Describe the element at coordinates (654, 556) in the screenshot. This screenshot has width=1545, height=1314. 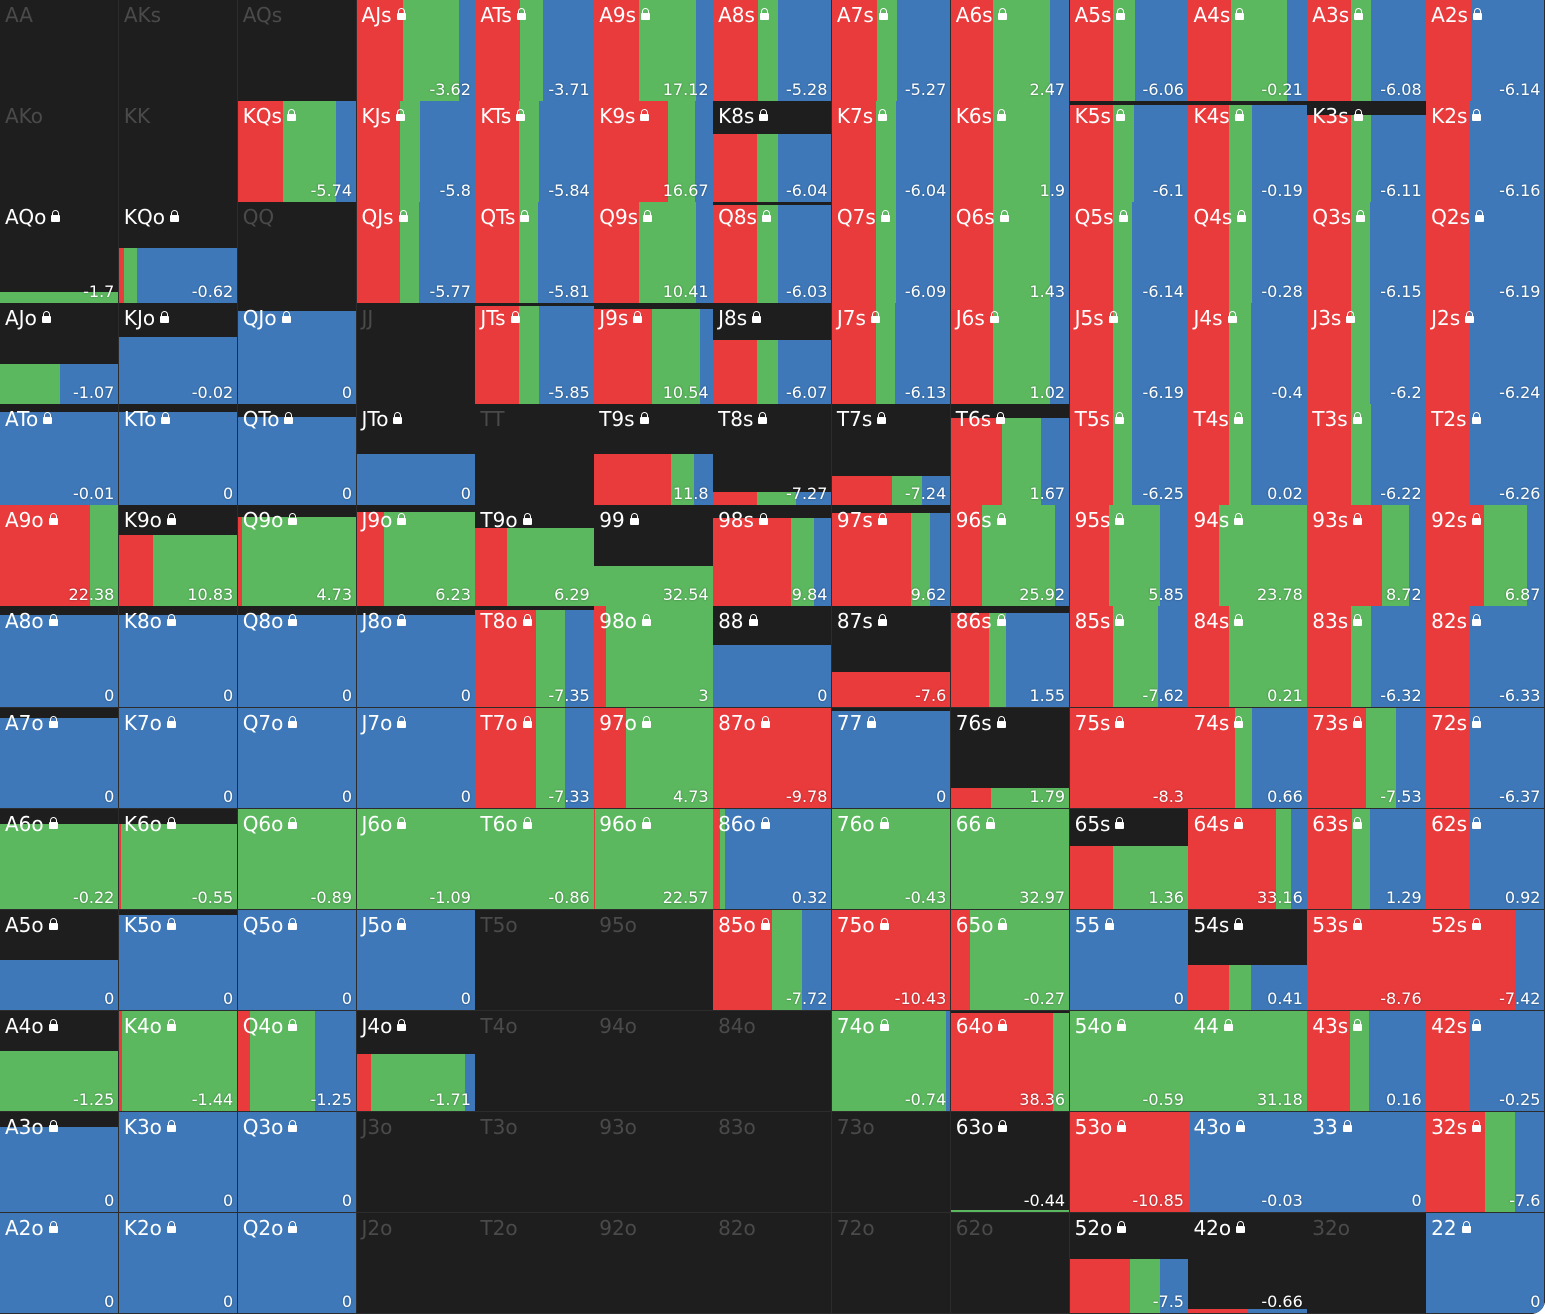
I see `hand-cell: 99 32.54` at that location.